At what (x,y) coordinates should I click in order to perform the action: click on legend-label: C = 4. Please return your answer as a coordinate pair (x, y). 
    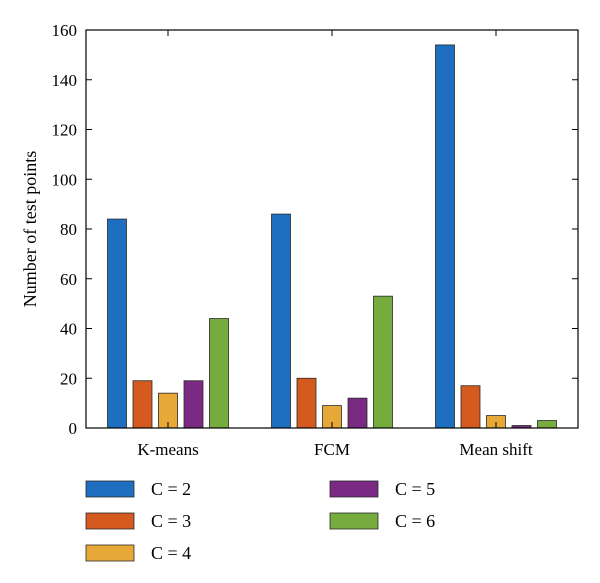
    Looking at the image, I should click on (171, 553).